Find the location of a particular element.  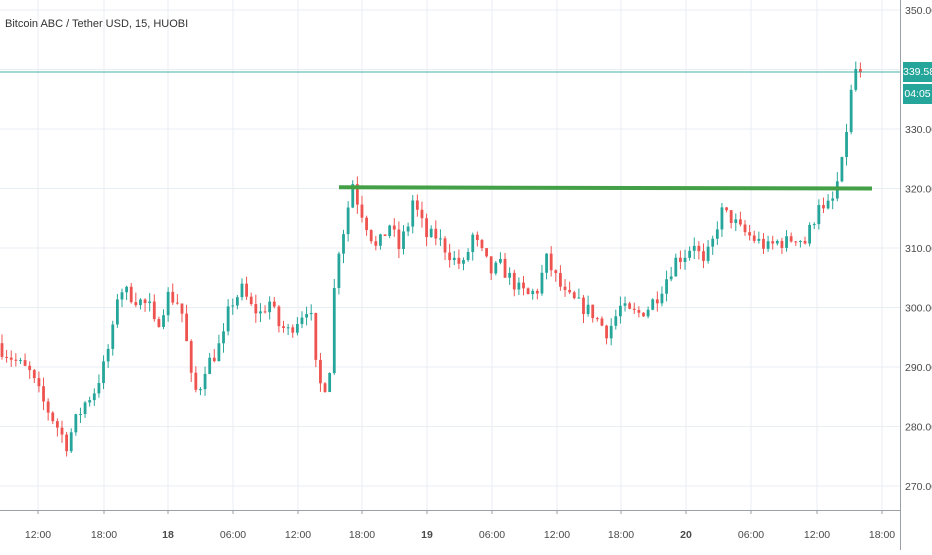

last-price-label: 339.58 is located at coordinates (917, 72).